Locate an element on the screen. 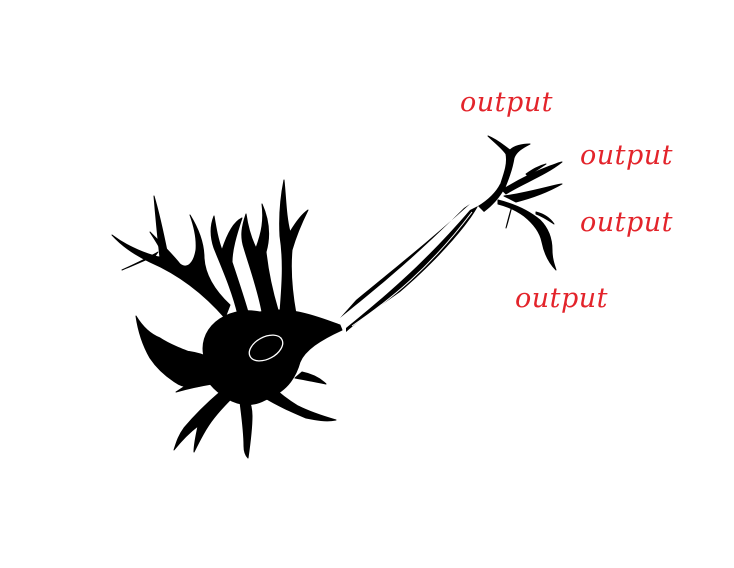 Image resolution: width=734 pixels, height=568 pixels. output-label-top: output is located at coordinates (507, 102).